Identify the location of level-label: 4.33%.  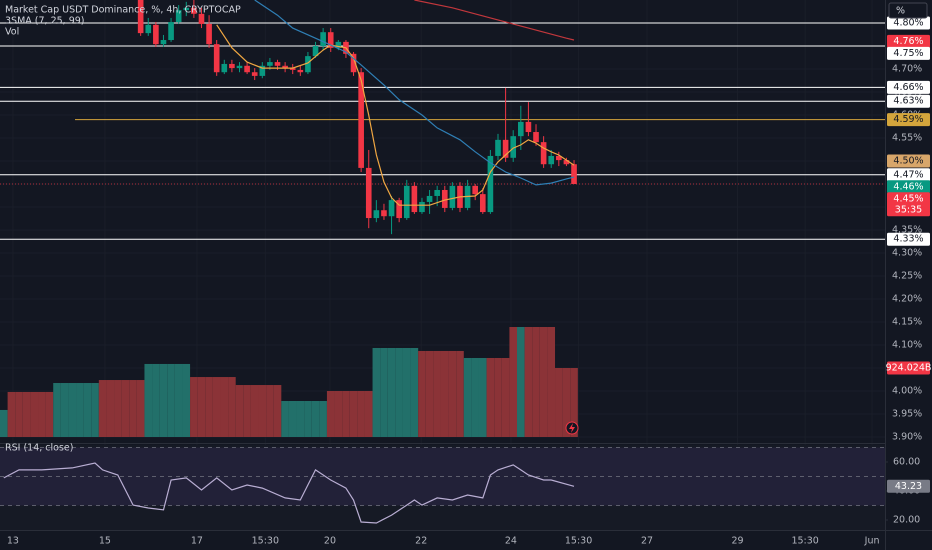
(908, 239).